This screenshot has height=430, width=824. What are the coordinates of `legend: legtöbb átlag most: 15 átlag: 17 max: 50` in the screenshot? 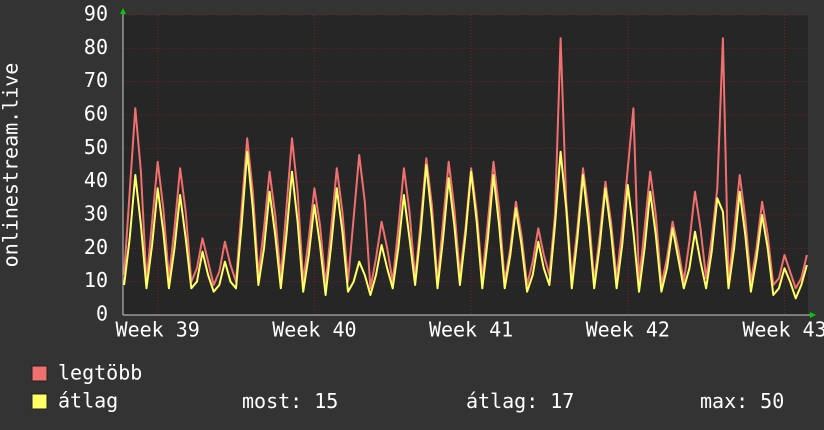 It's located at (407, 387).